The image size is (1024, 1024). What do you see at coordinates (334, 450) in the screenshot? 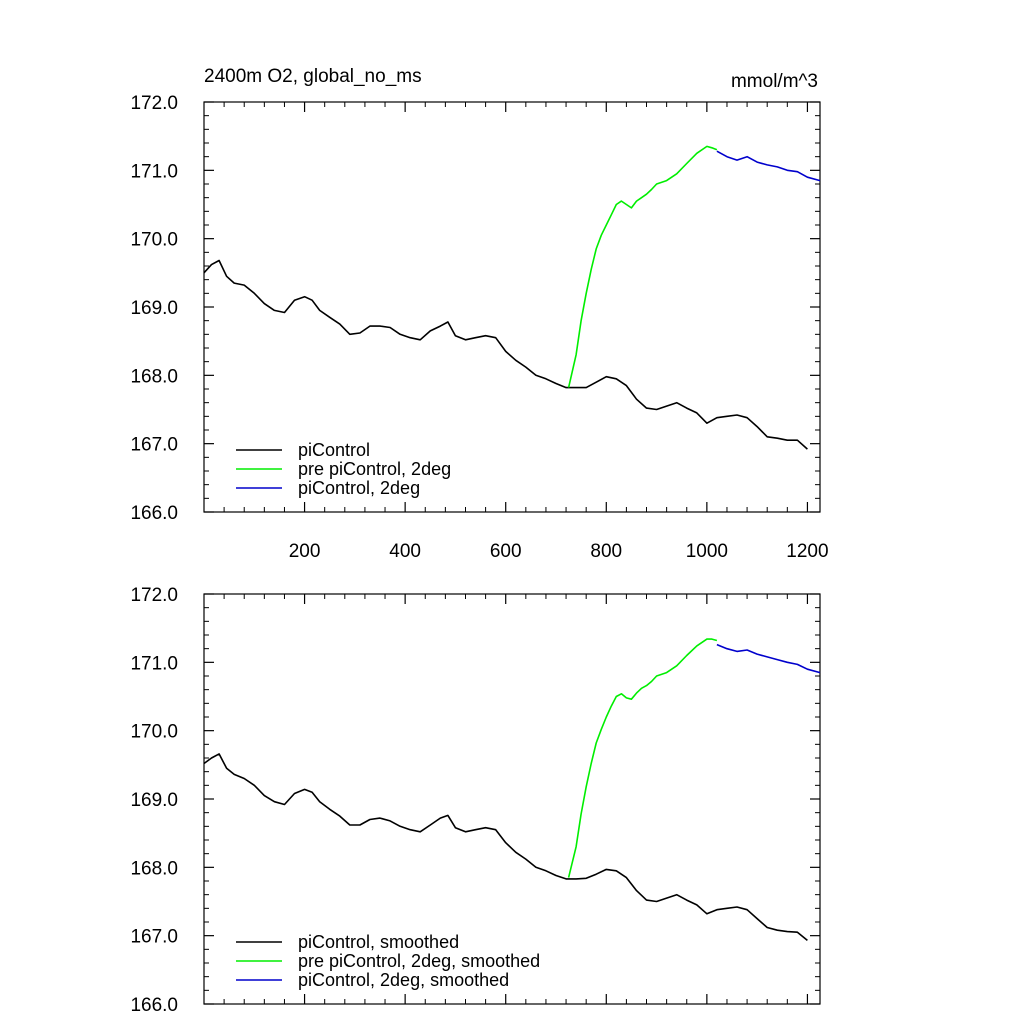
I see `legend-label: piControl` at bounding box center [334, 450].